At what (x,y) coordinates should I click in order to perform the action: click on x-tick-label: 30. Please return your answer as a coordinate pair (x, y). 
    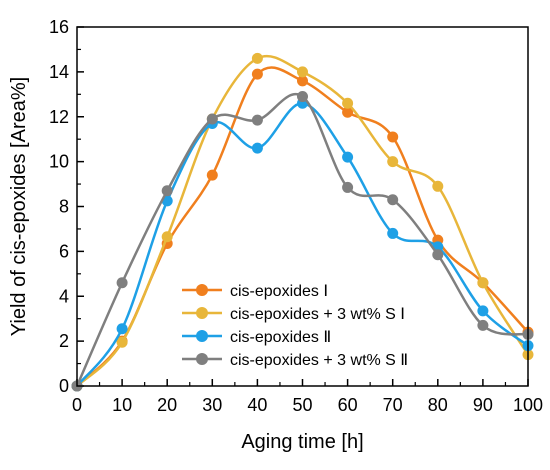
    Looking at the image, I should click on (212, 405).